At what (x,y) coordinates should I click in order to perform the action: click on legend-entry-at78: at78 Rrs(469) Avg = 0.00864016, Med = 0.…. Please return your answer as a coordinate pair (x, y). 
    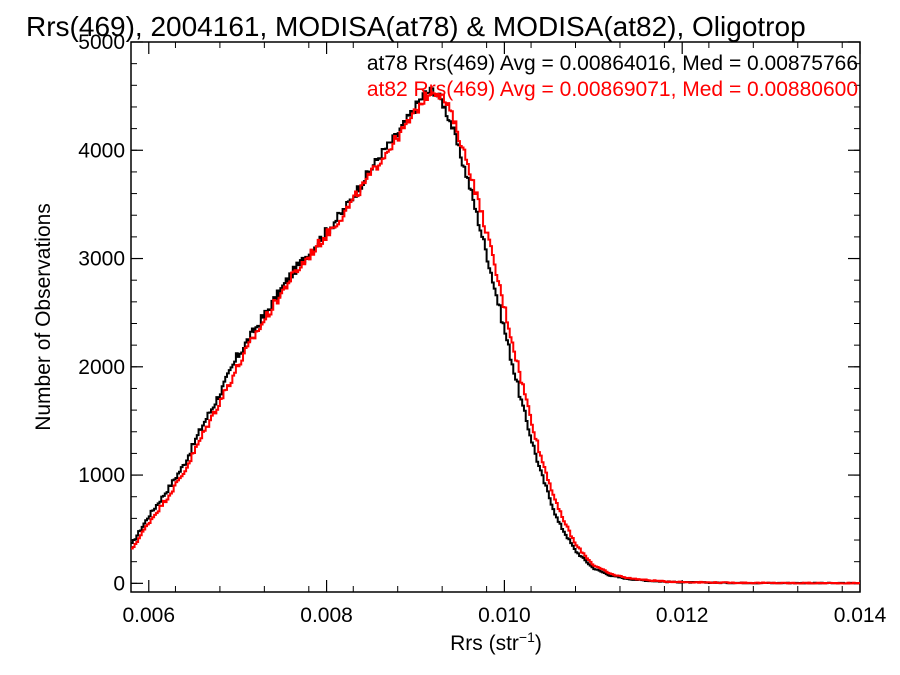
    Looking at the image, I should click on (612, 63).